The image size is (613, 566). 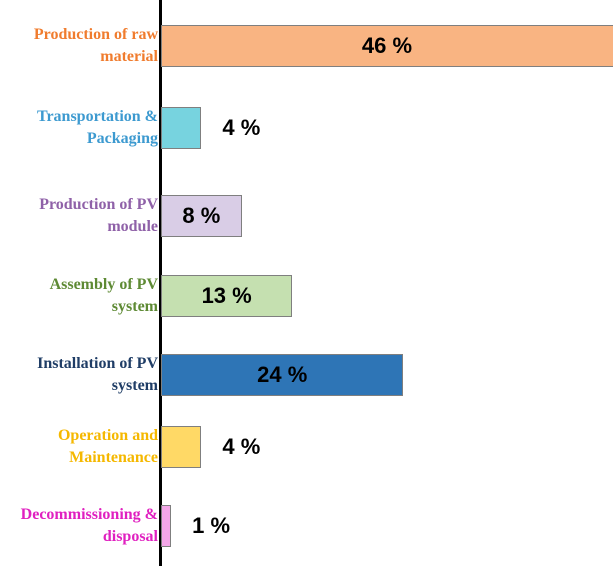 What do you see at coordinates (160, 283) in the screenshot?
I see `axis-line` at bounding box center [160, 283].